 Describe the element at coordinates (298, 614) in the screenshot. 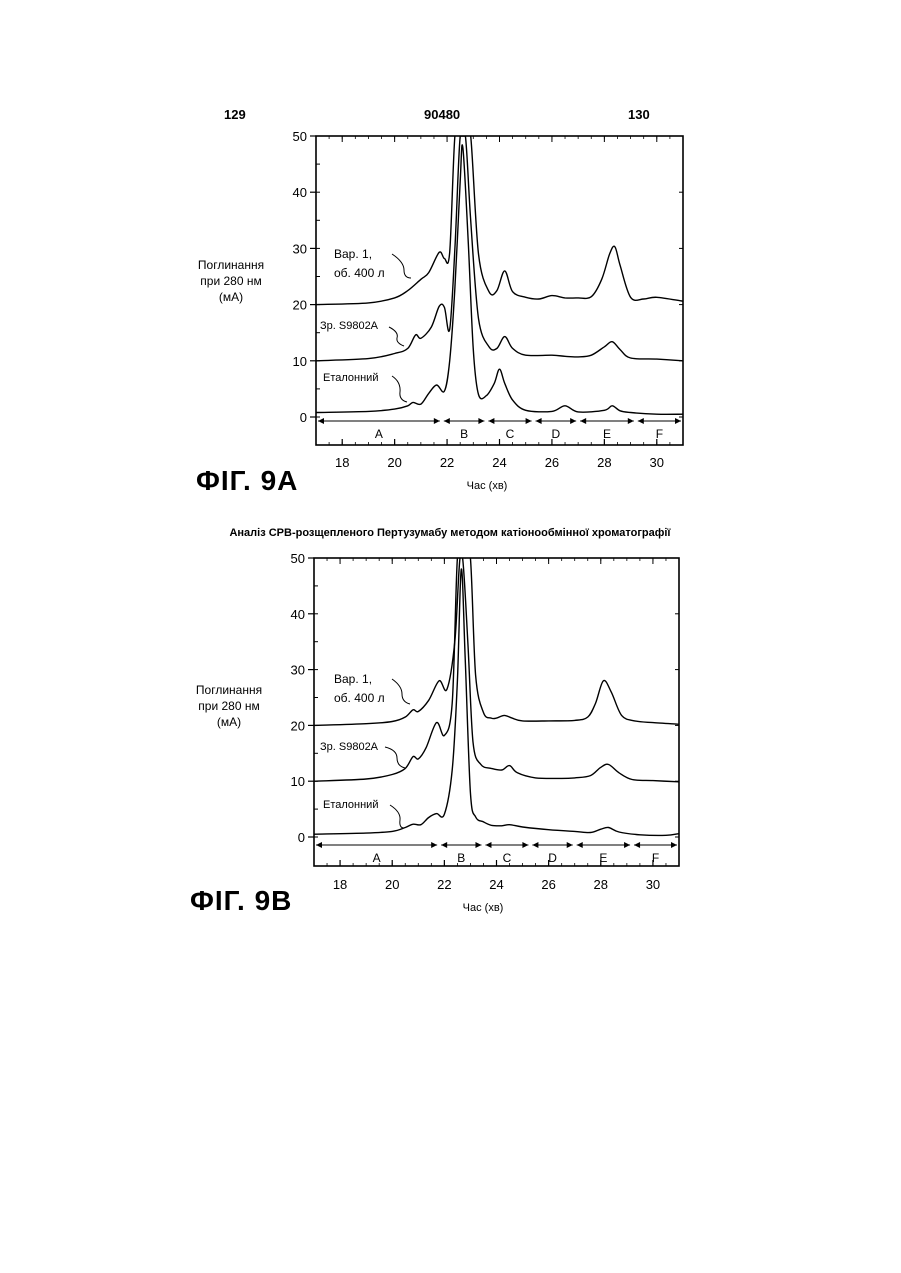

I see `y-tick-label: 40` at that location.